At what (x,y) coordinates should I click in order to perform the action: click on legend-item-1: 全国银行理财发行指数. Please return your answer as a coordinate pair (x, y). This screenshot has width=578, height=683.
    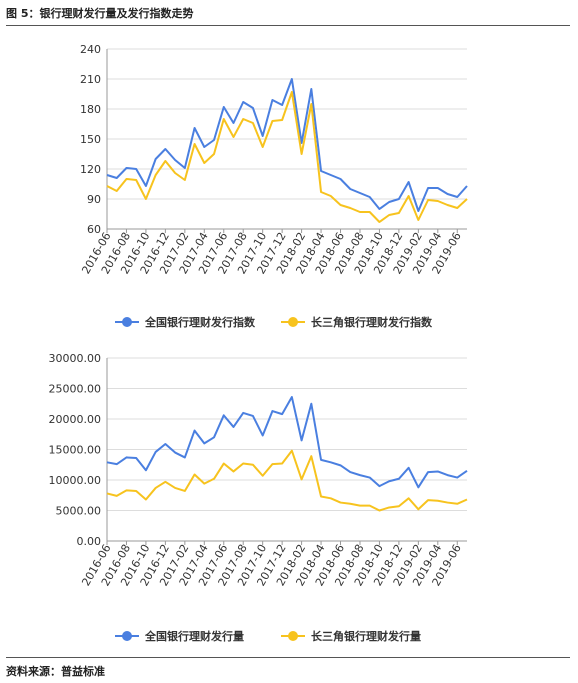
    Looking at the image, I should click on (185, 322).